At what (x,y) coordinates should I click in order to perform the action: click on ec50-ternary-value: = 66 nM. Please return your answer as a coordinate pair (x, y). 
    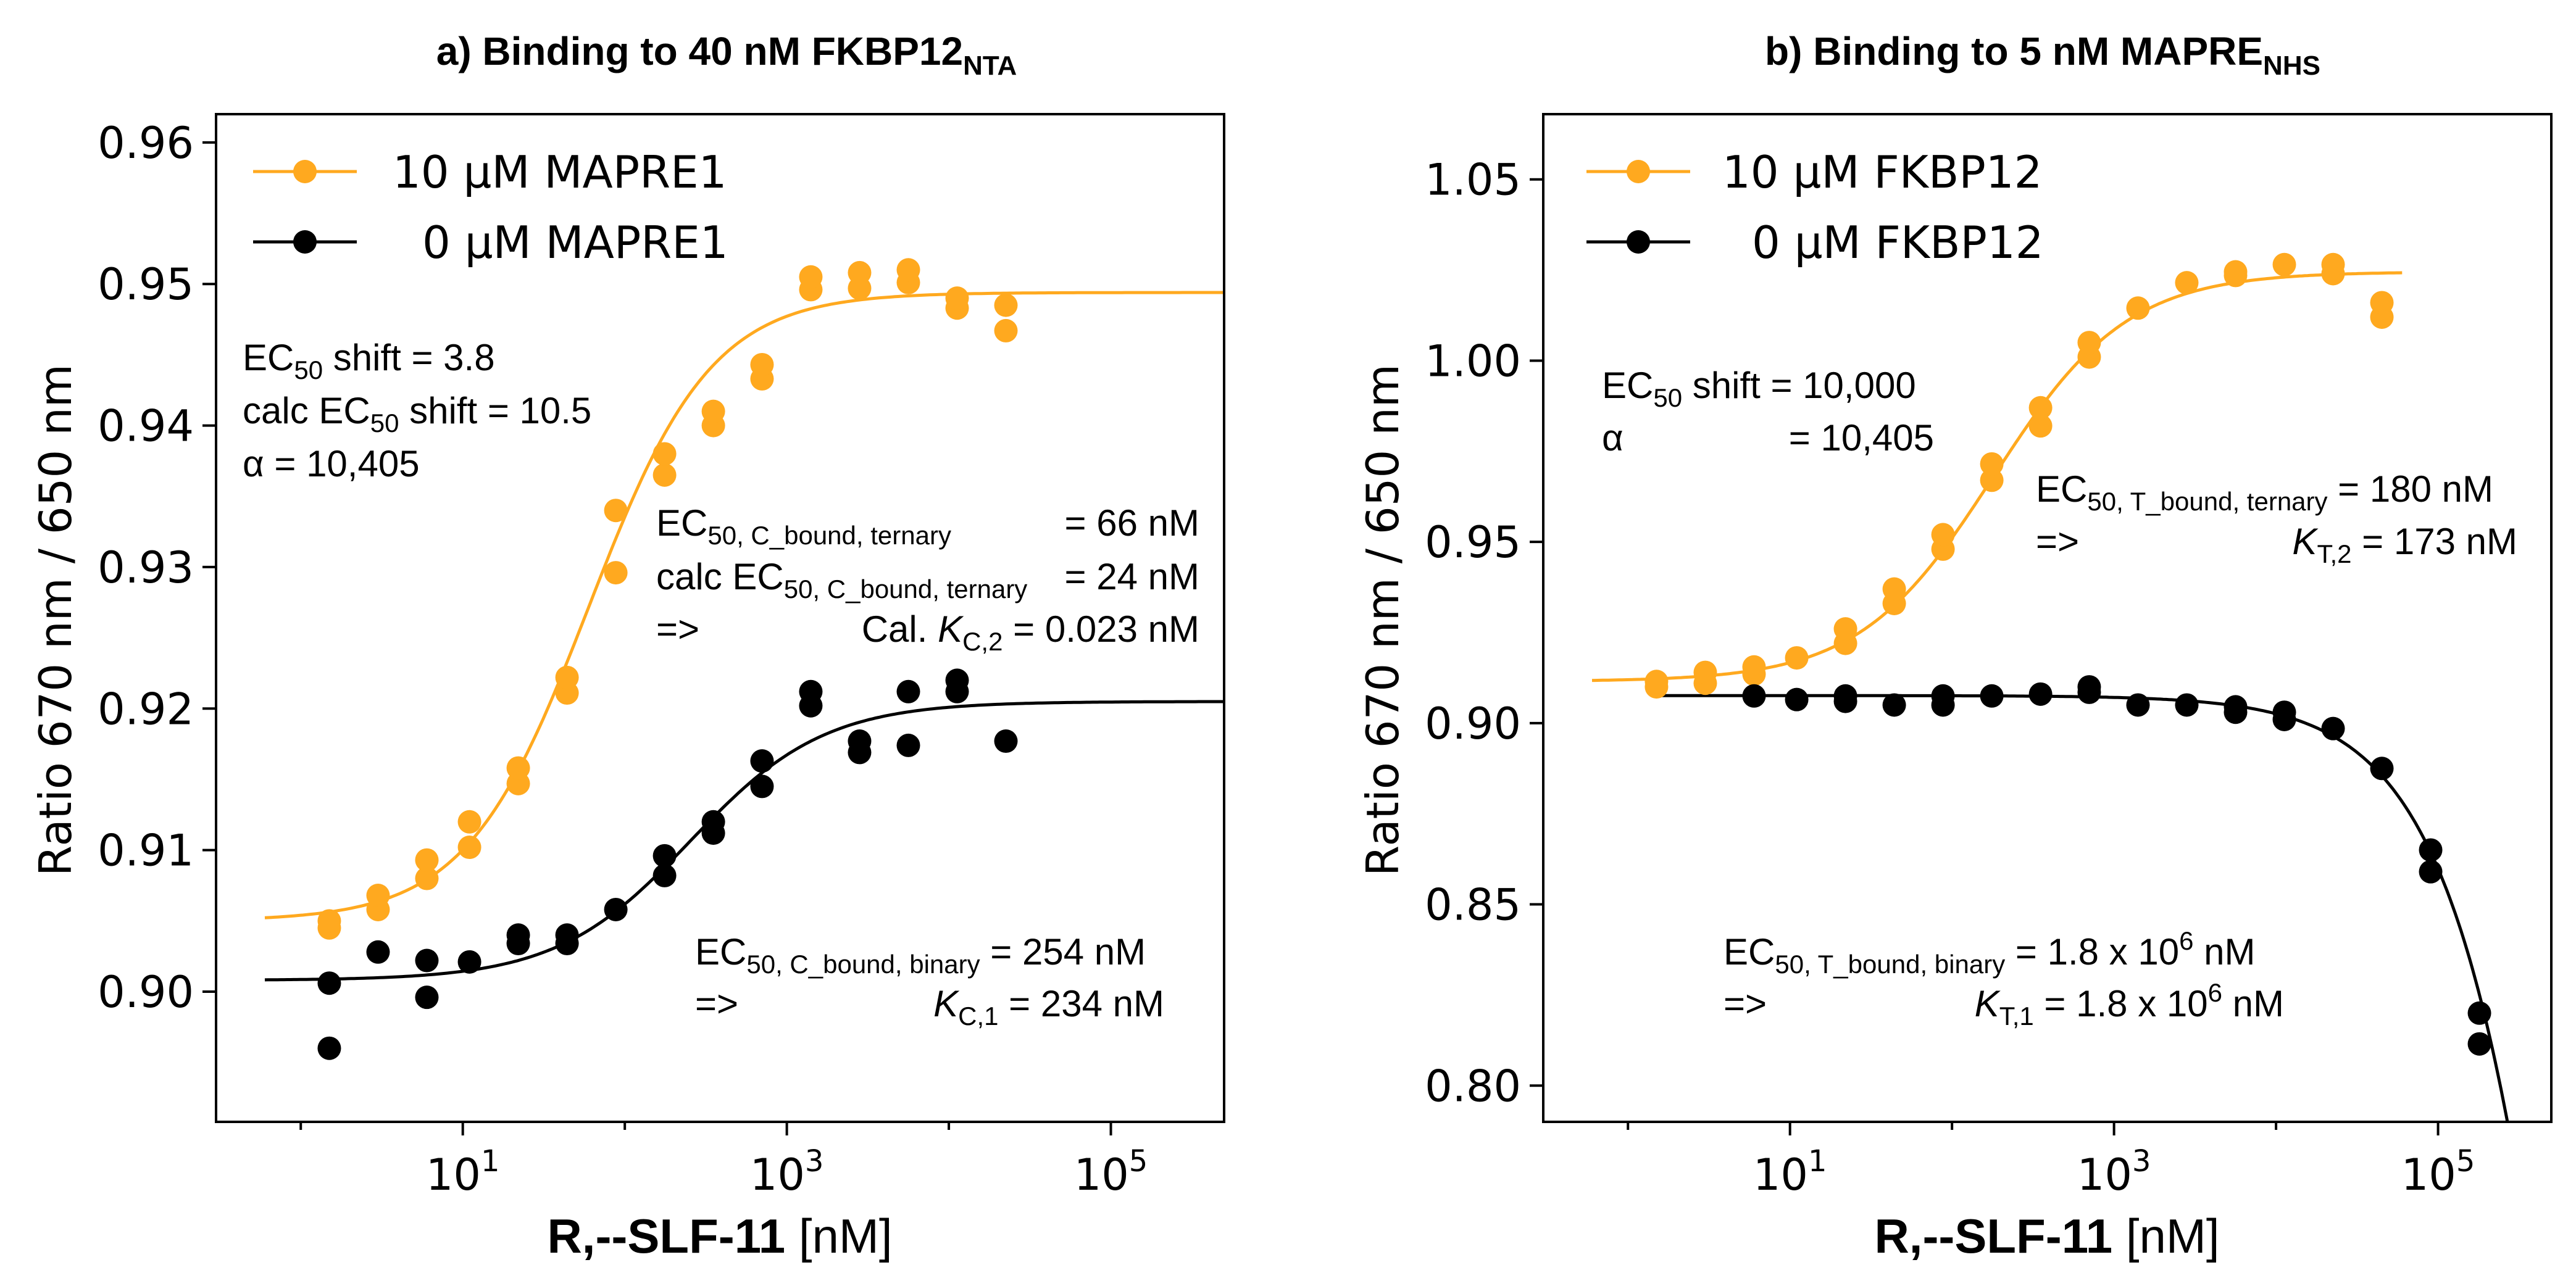
    Looking at the image, I should click on (1132, 523).